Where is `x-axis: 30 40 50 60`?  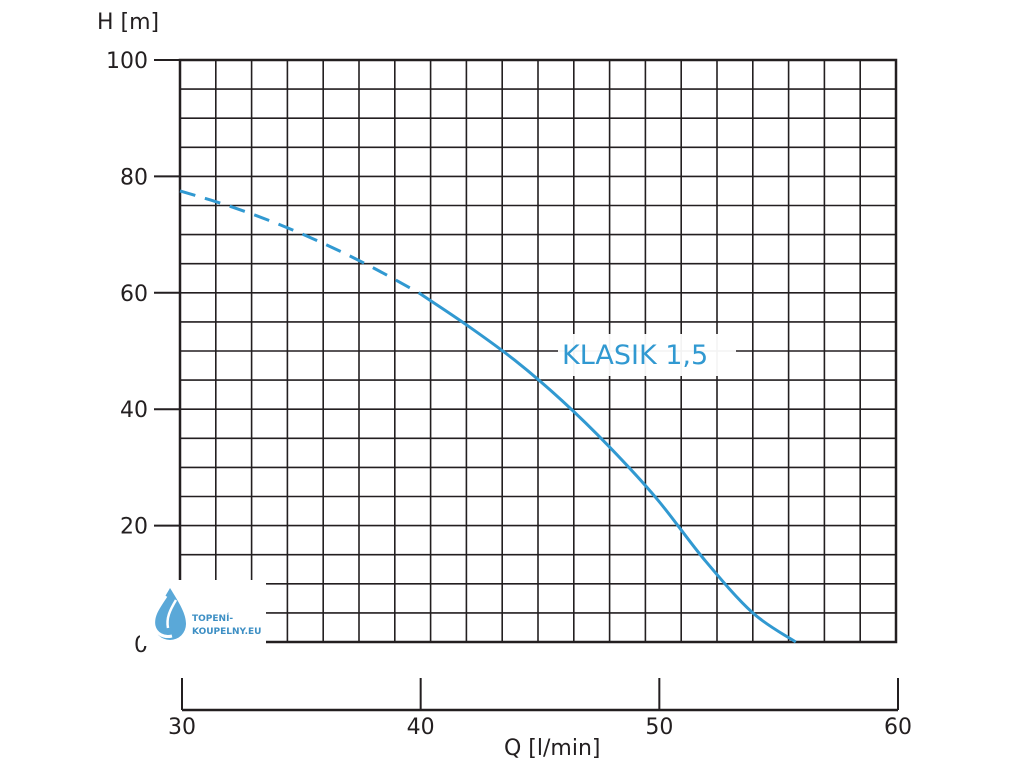
x-axis: 30 40 50 60 is located at coordinates (540, 709).